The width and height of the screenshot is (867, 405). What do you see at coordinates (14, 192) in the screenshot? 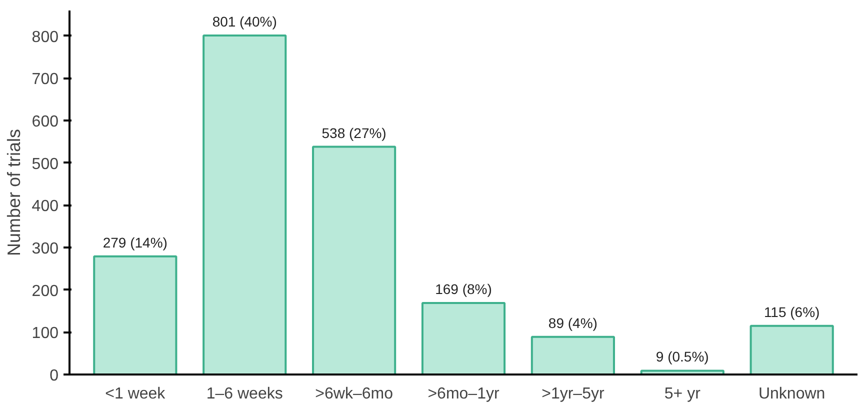
I see `y-axis-title: Number of trials` at bounding box center [14, 192].